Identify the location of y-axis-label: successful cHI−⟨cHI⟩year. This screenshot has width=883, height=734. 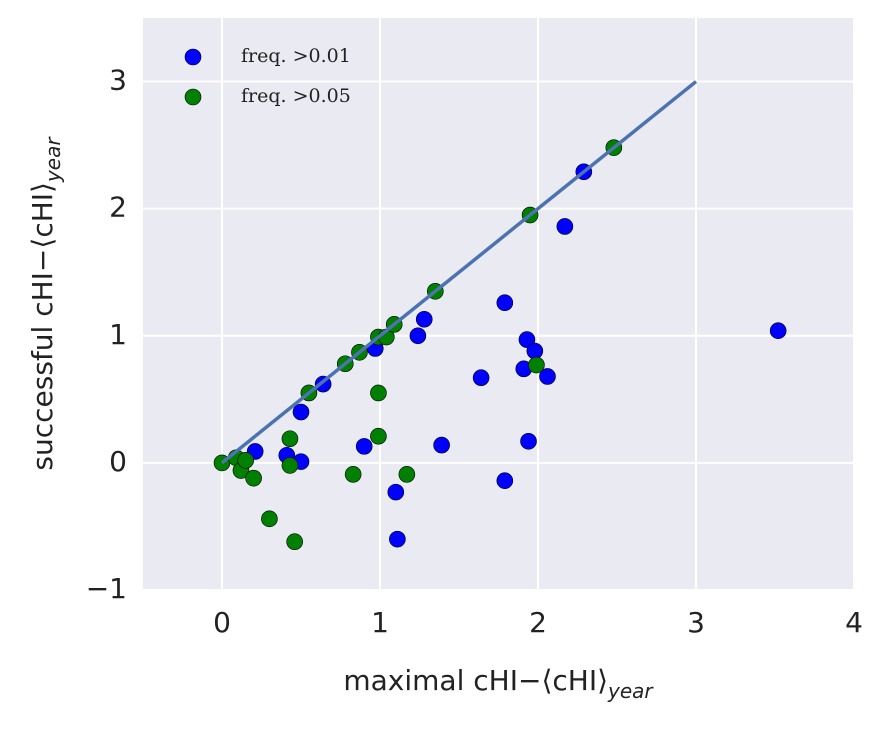
(45, 303).